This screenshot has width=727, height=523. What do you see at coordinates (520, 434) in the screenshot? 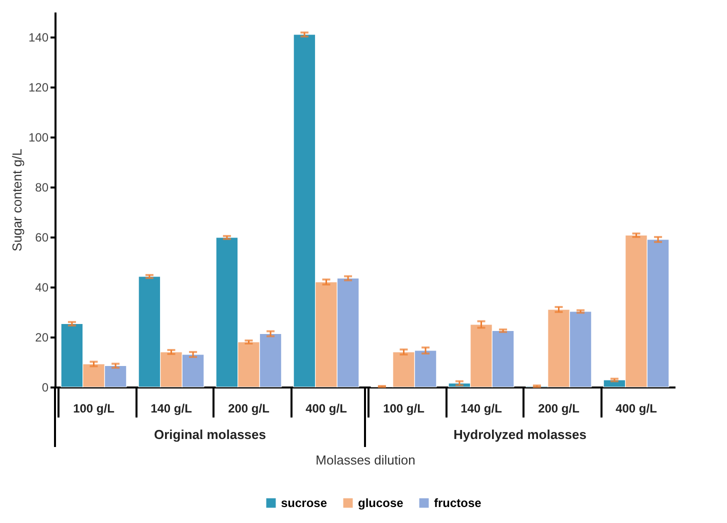
I see `text: Hydrolyzed molasses` at bounding box center [520, 434].